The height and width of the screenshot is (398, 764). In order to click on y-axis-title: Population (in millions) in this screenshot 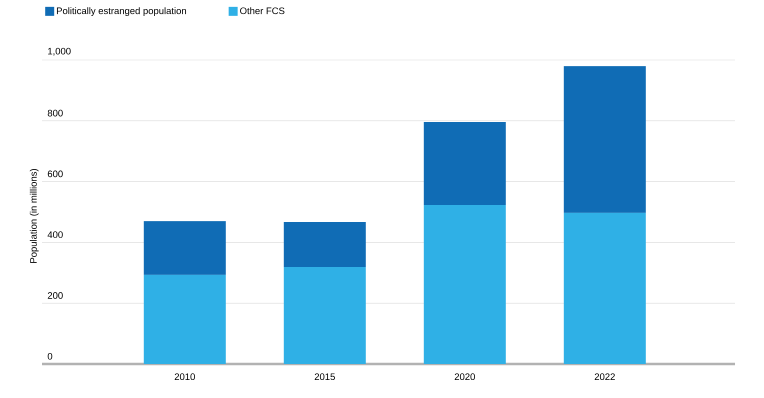, I will do `click(34, 216)`.